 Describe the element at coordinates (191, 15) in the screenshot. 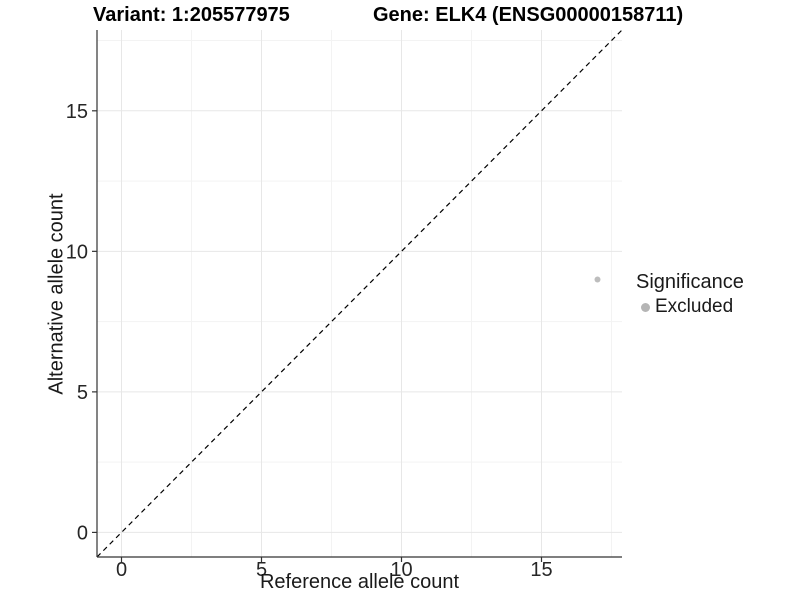

I see `plot-title-variant: Variant: 1:205577975` at that location.